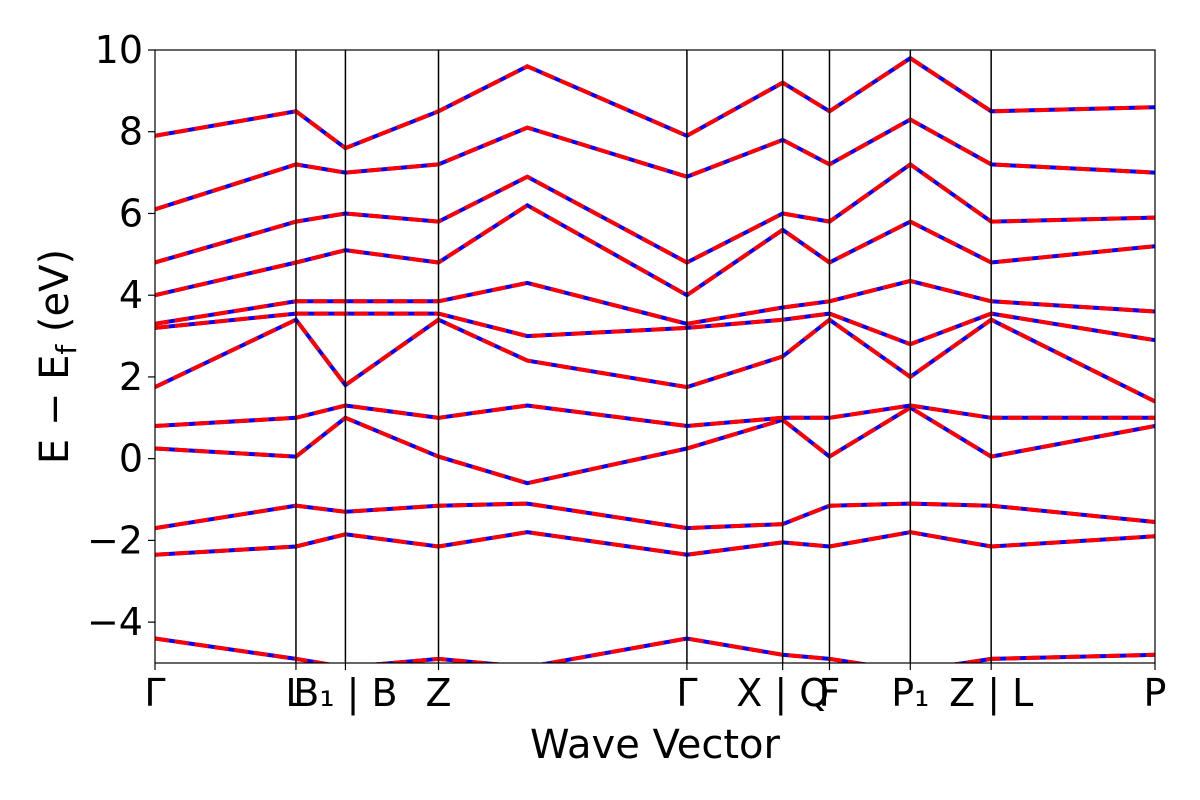  Describe the element at coordinates (1155, 693) in the screenshot. I see `x-tick-label: P` at that location.